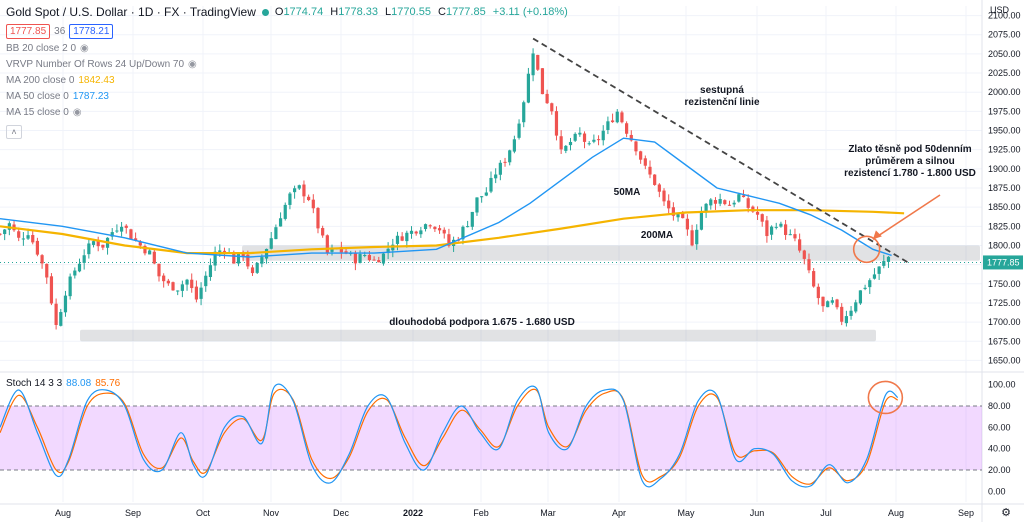 The height and width of the screenshot is (522, 1024). Describe the element at coordinates (482, 322) in the screenshot. I see `annotation-support: dlouhodobá podpora 1.675 - 1.680 USD` at that location.